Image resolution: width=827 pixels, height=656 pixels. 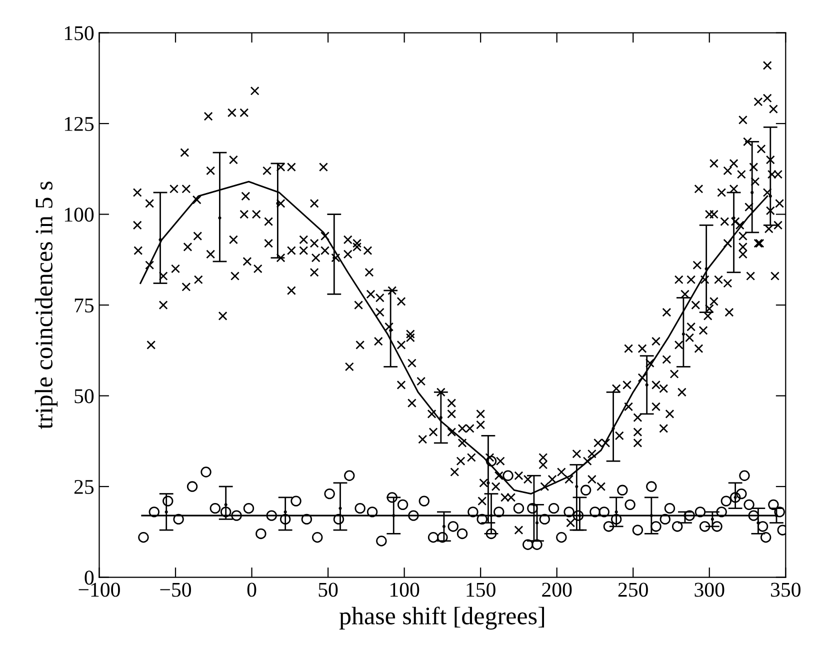 I want to click on y-tick-label: 0, so click(x=89, y=577).